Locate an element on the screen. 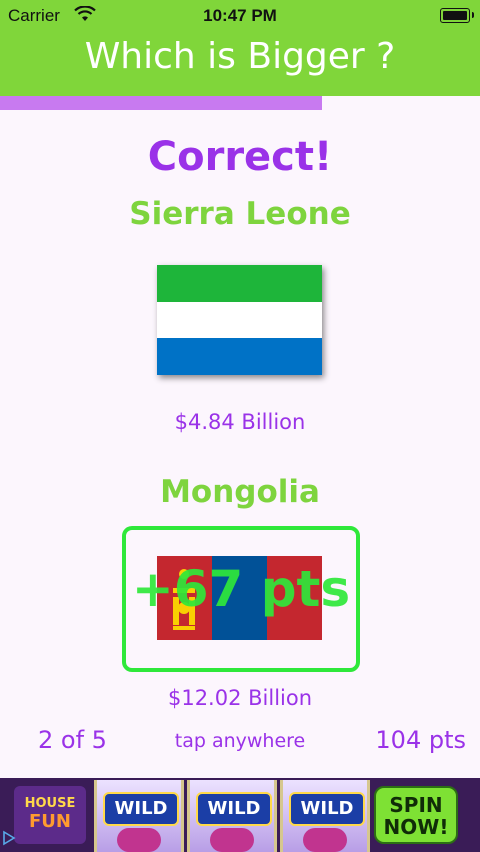  sierra-leone-flag is located at coordinates (239, 320).